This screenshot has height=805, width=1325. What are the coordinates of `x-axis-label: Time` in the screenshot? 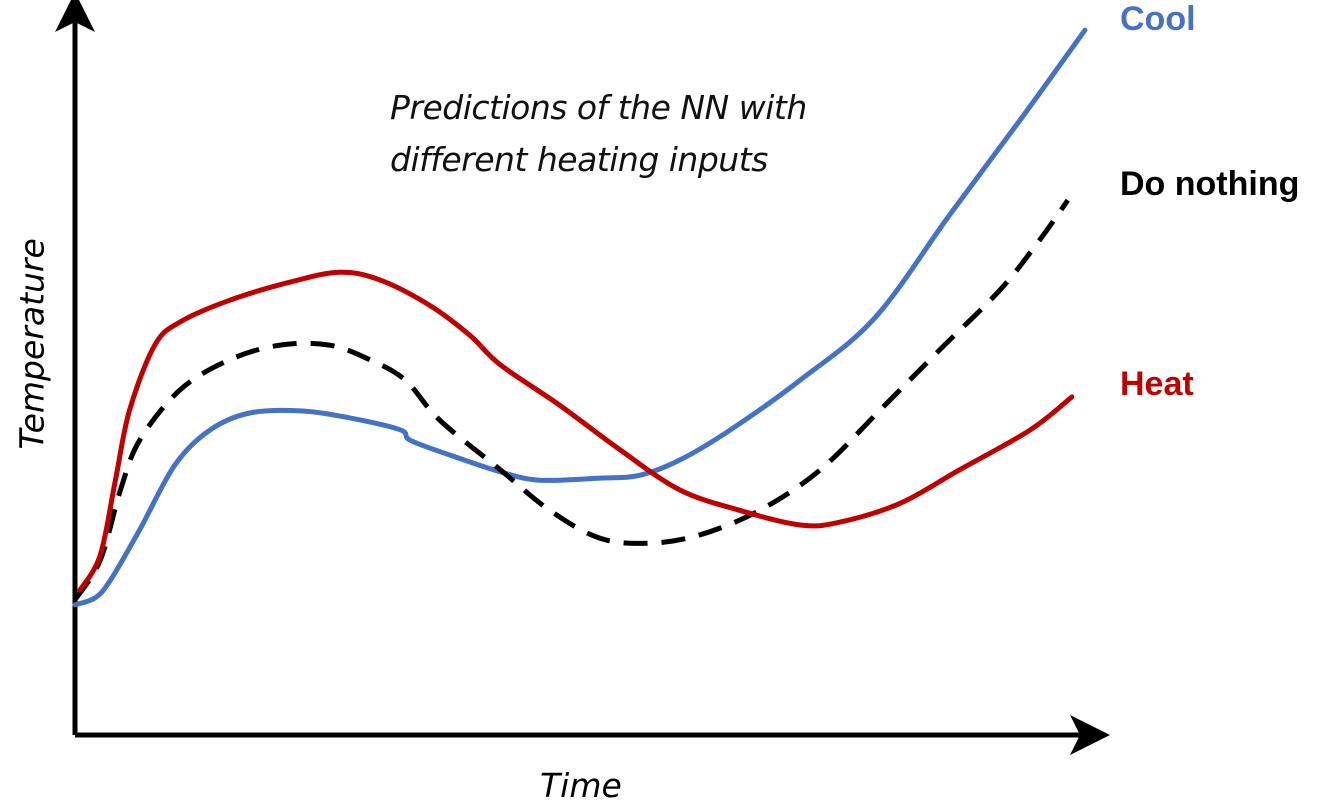 It's located at (581, 785).